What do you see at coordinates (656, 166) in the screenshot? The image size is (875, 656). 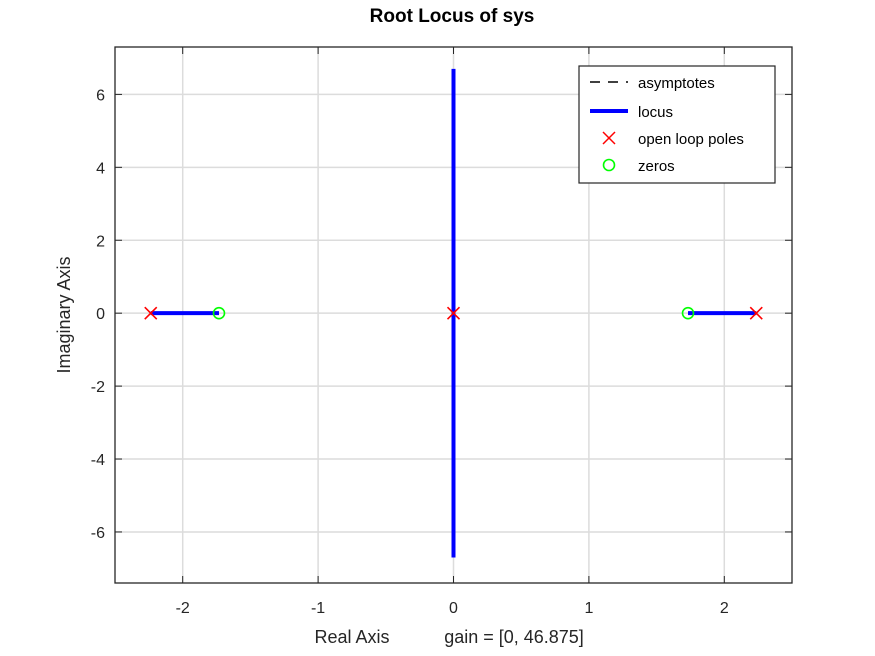 I see `legend-zeros-label: zeros` at bounding box center [656, 166].